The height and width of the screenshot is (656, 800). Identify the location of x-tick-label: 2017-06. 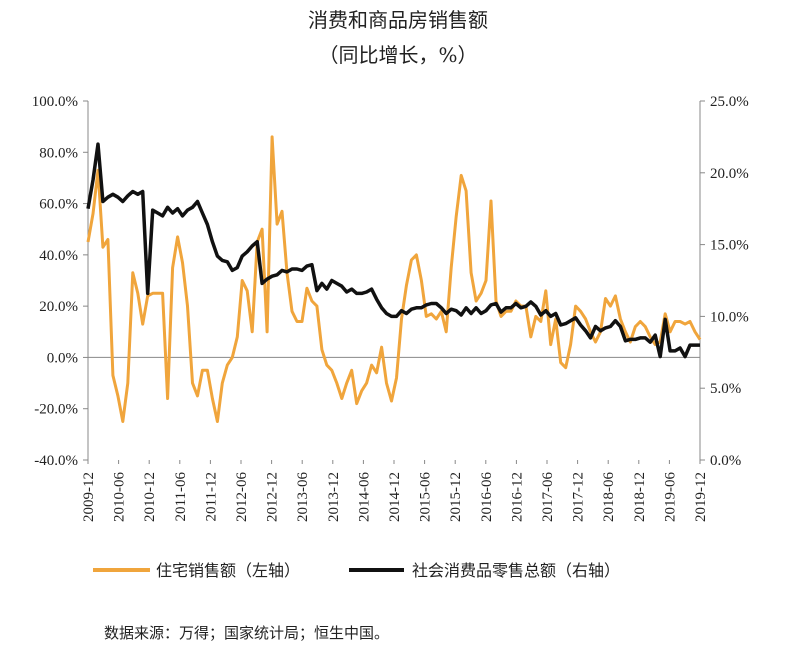
(548, 497).